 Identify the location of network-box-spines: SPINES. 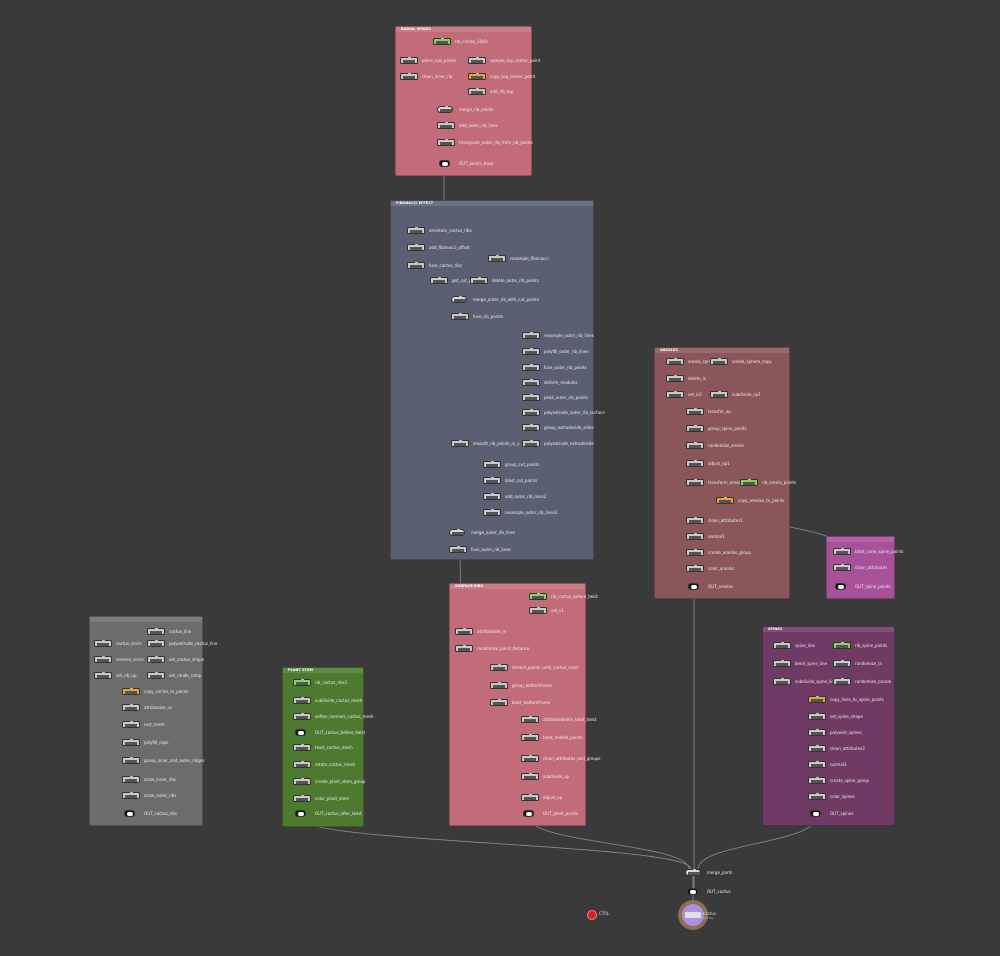
(828, 726).